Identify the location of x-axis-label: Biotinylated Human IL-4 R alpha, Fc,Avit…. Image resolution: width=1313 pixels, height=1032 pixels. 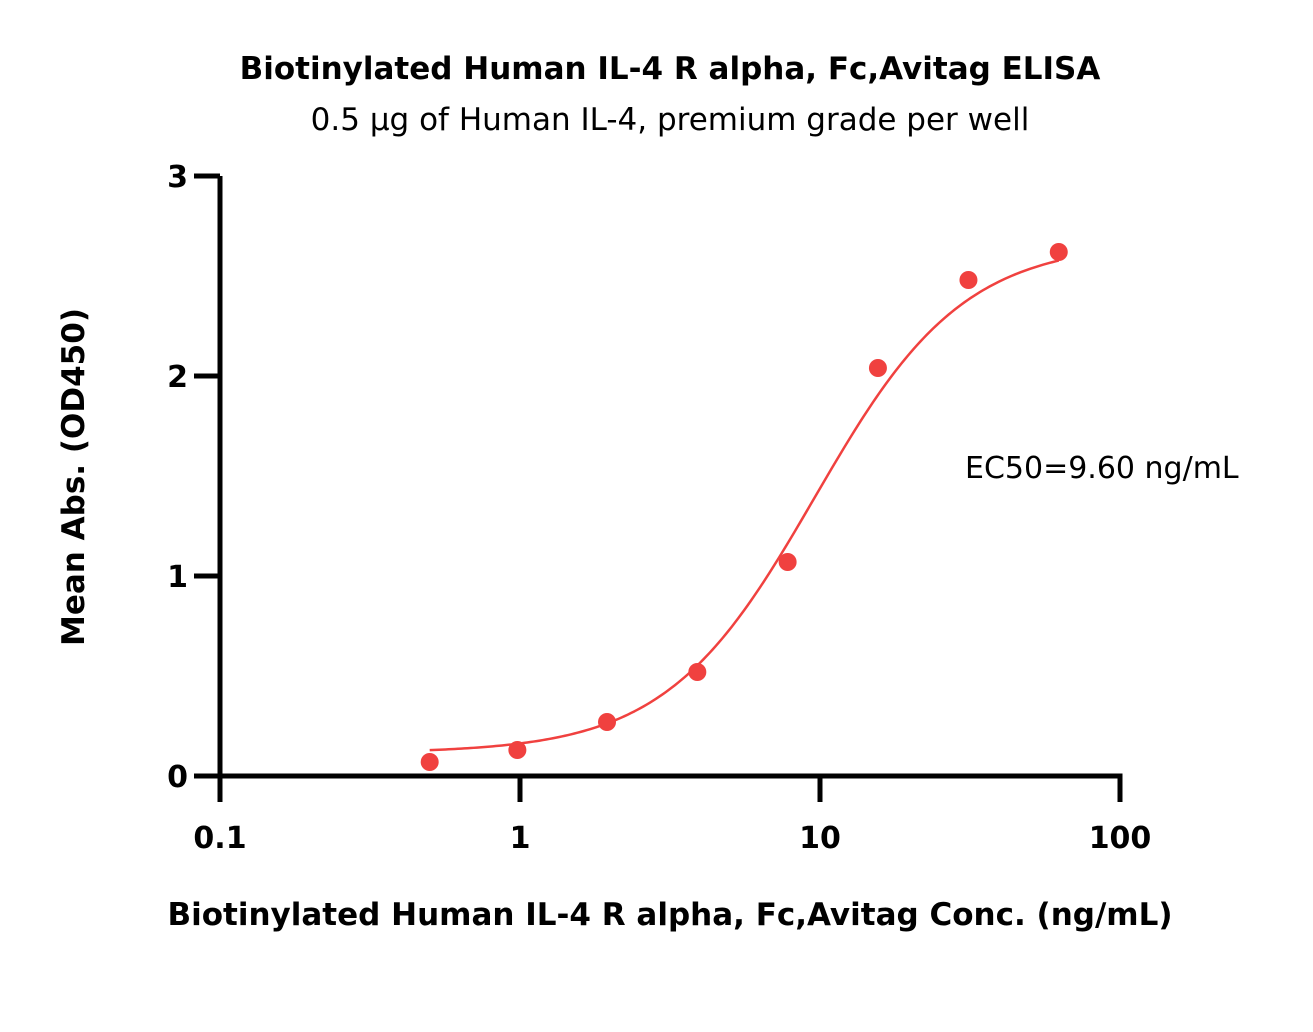
(669, 915).